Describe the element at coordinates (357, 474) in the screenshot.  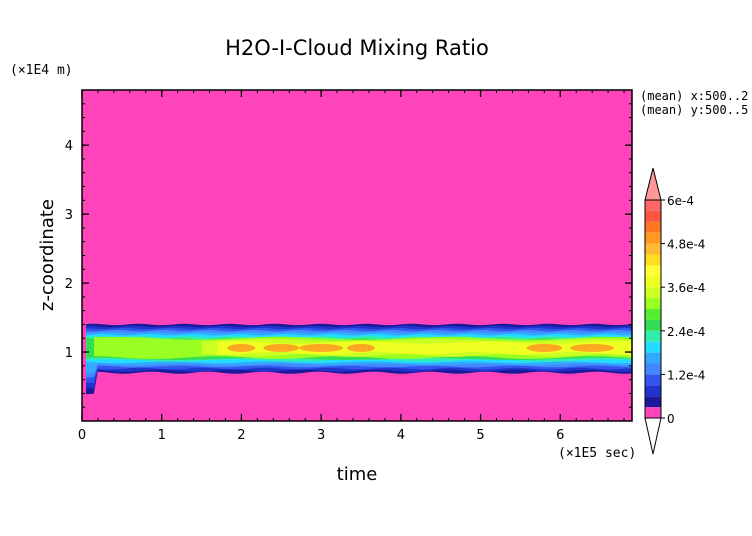
I see `x-axis-label: time` at that location.